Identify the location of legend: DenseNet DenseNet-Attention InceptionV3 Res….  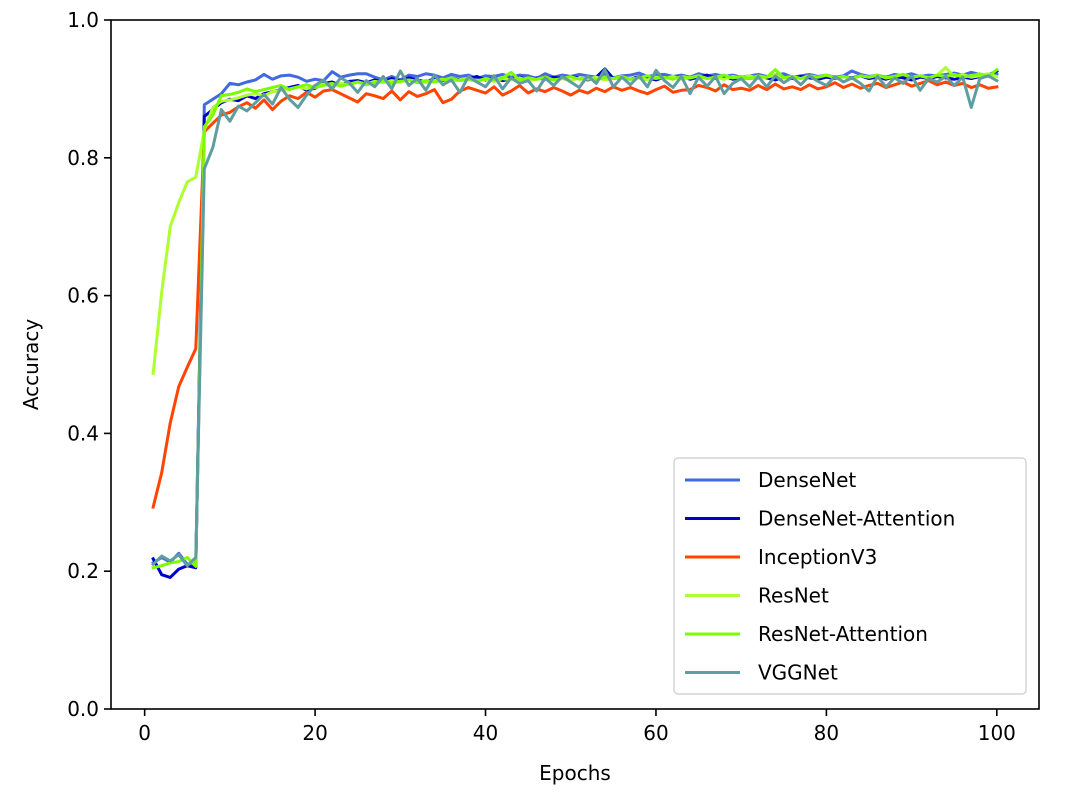
(850, 576).